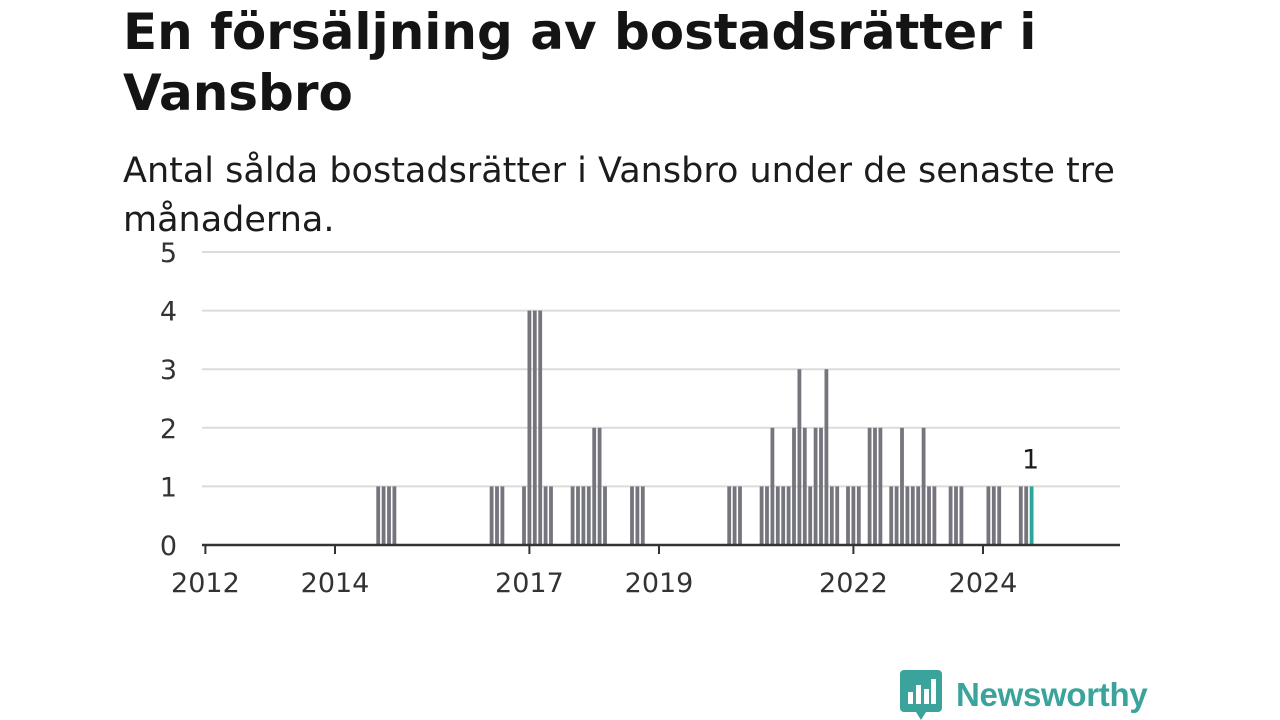 The image size is (1280, 720). I want to click on x-tick-label: 2014, so click(335, 583).